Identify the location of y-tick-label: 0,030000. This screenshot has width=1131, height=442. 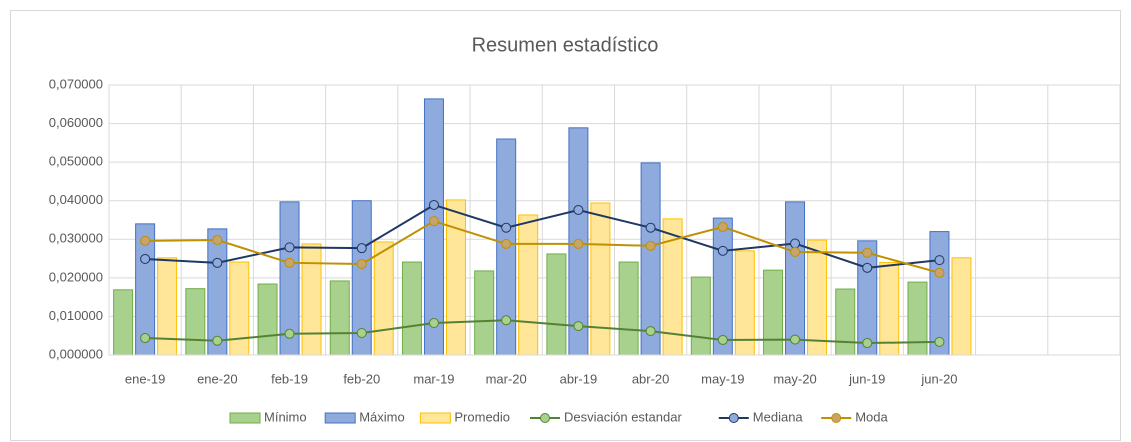
(76, 238).